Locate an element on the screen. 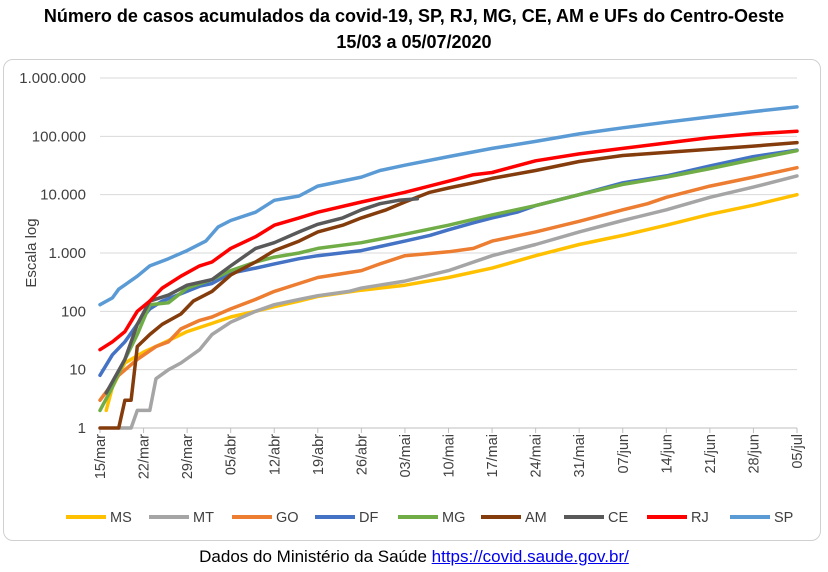 This screenshot has height=572, width=828. x-tick-label: 21/jun is located at coordinates (711, 454).